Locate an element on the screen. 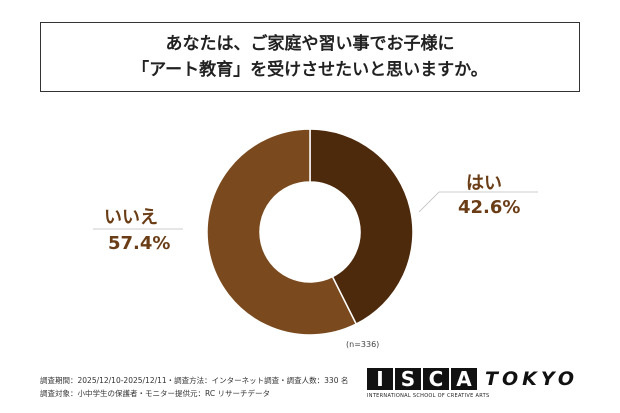 This screenshot has width=620, height=413. logo-letter: I is located at coordinates (380, 379).